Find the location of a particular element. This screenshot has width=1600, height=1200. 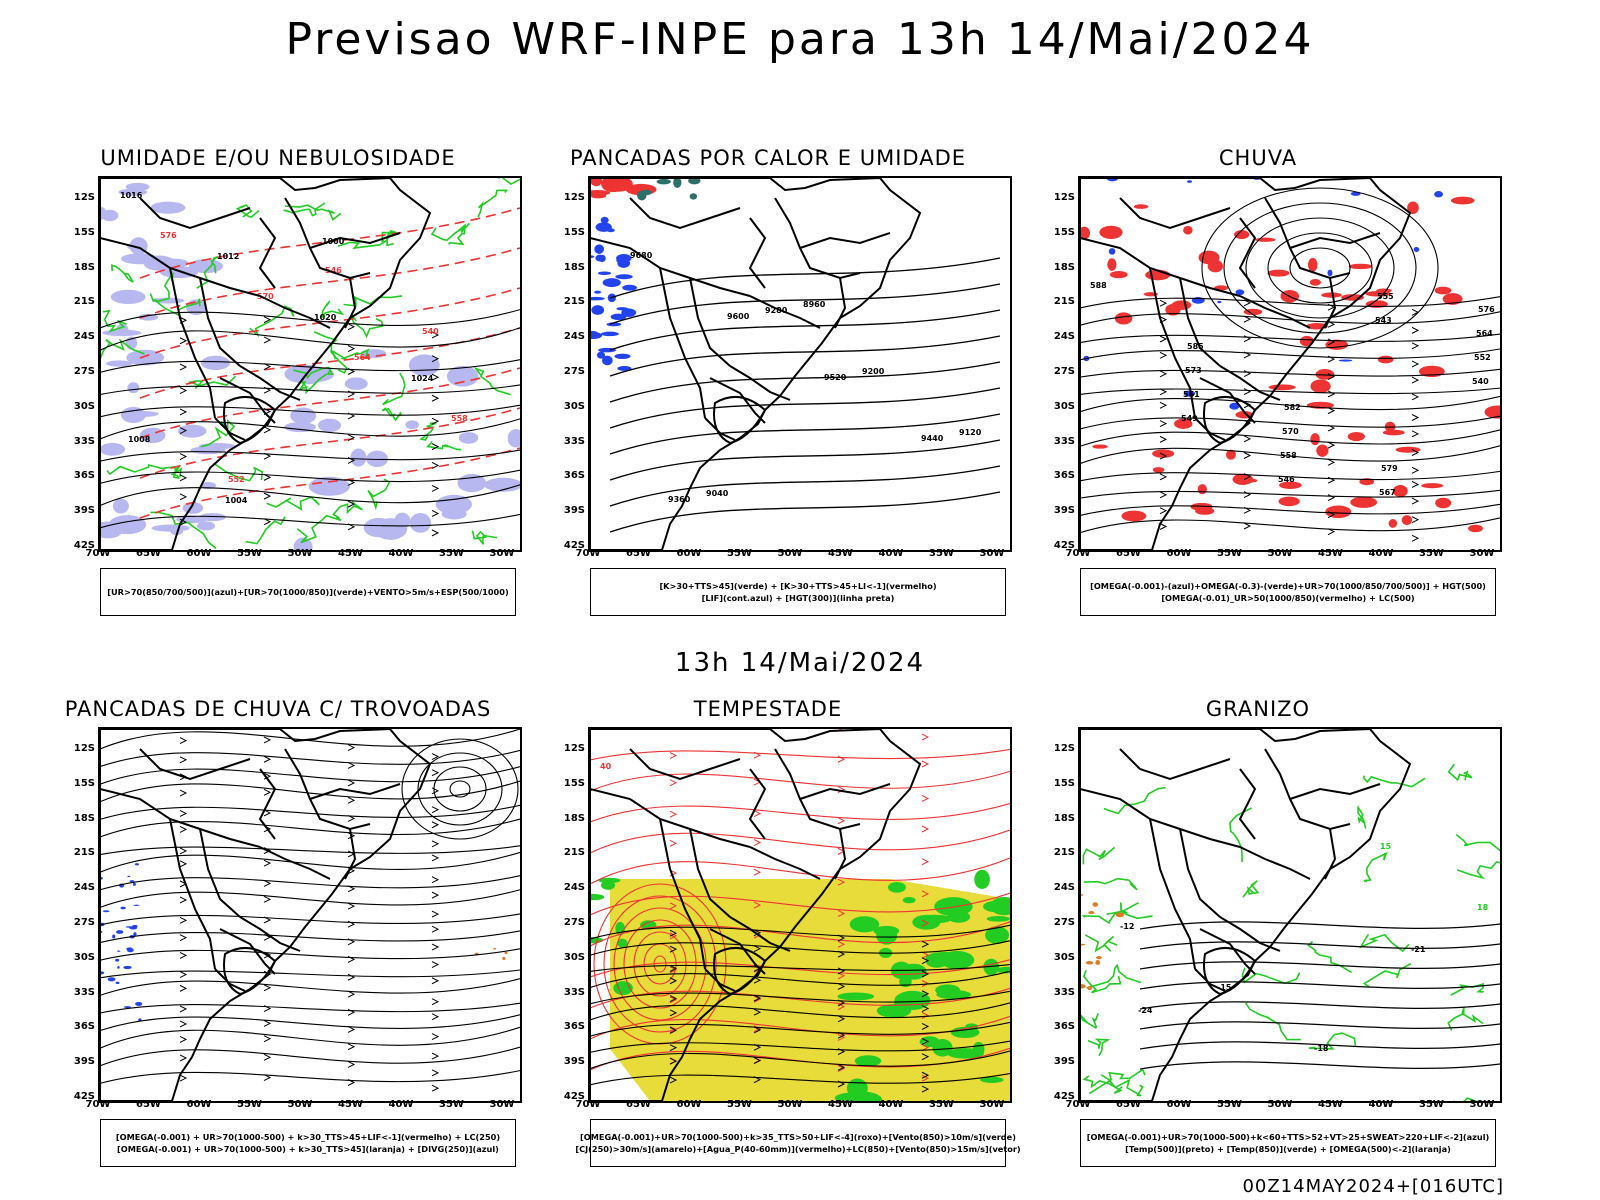

panel-title: GRANIZO is located at coordinates (1258, 709).